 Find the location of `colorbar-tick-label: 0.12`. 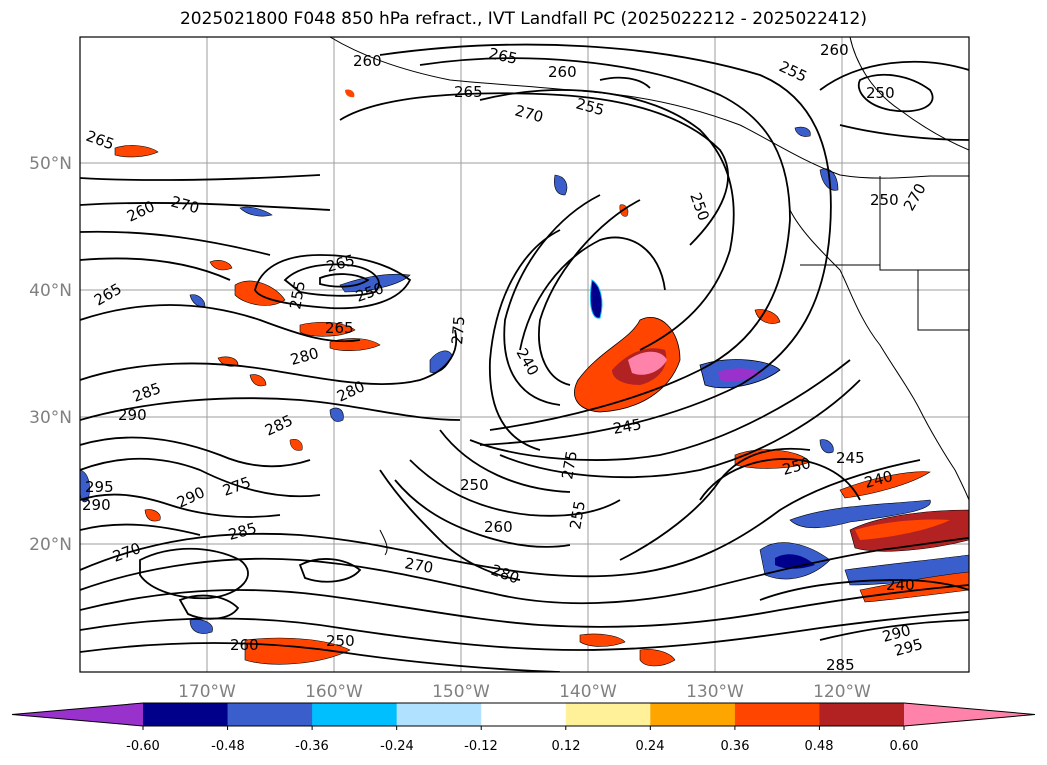

colorbar-tick-label: 0.12 is located at coordinates (566, 746).